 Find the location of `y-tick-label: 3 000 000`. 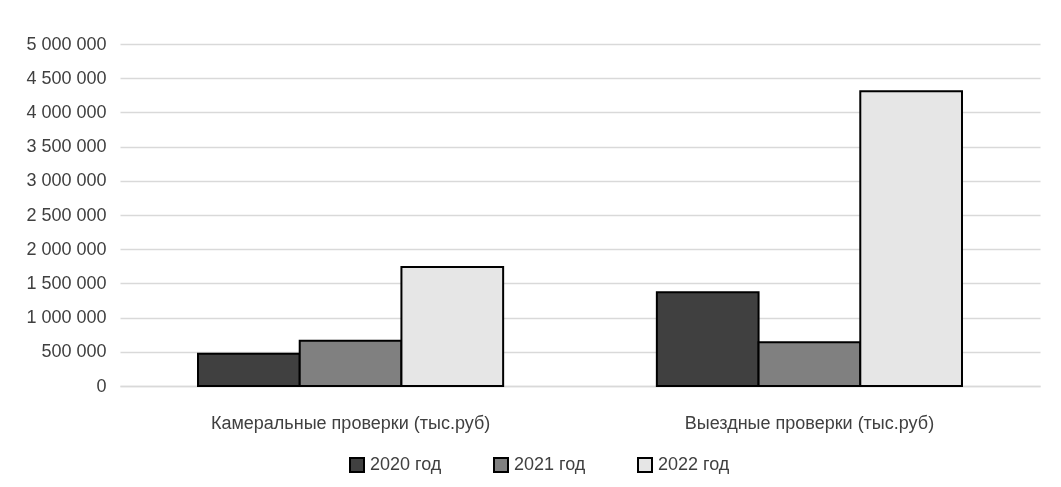

y-tick-label: 3 000 000 is located at coordinates (66, 180).